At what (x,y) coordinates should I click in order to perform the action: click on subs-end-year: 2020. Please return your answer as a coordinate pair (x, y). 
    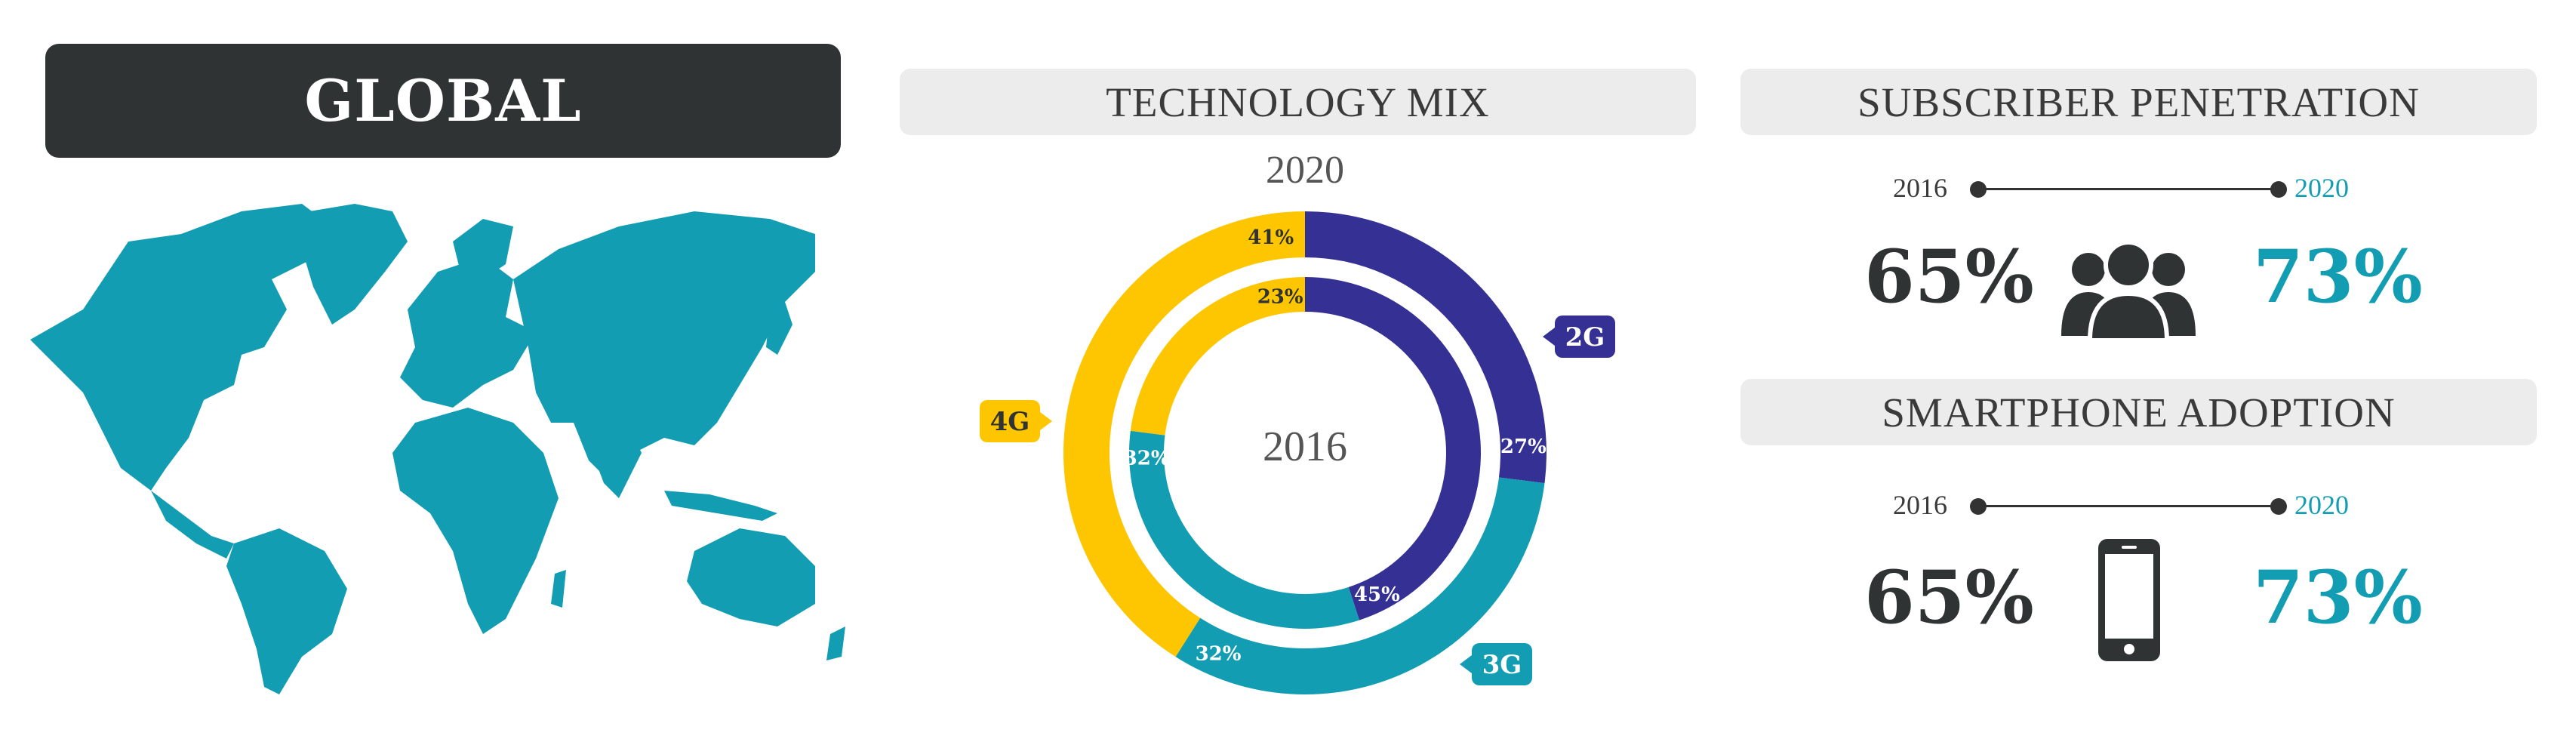
    Looking at the image, I should click on (2321, 188).